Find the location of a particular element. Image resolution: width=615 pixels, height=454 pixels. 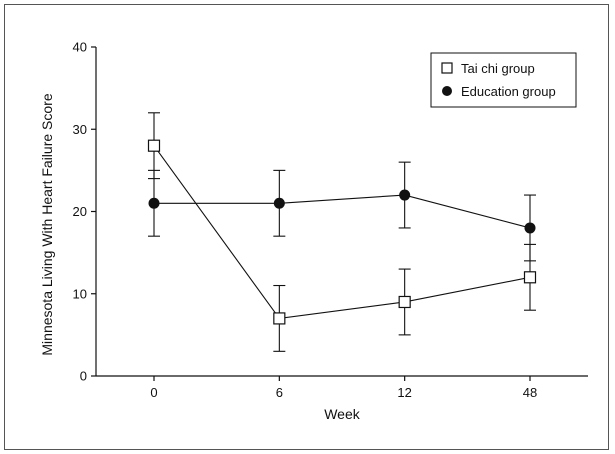

legend-item-tai-chi: Tai chi group is located at coordinates (488, 68).